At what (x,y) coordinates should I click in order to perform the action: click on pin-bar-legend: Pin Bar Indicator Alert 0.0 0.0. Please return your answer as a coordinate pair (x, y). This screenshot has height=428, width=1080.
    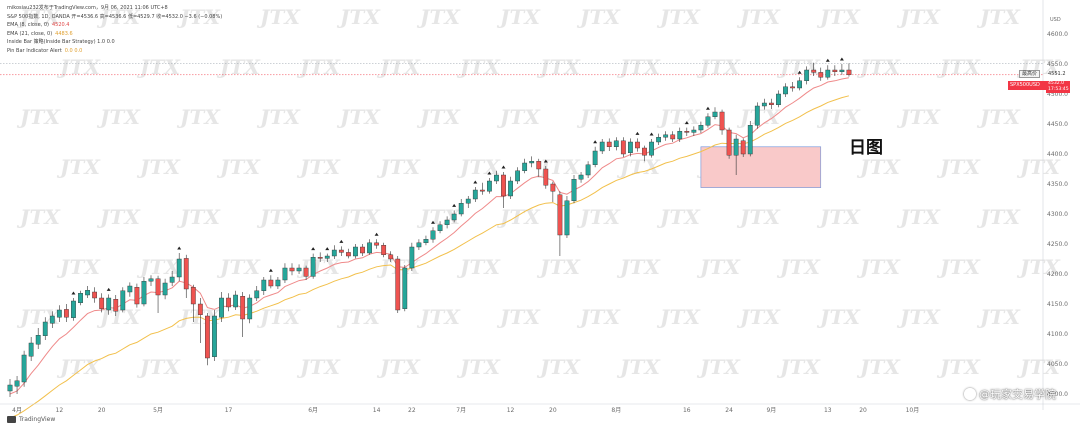
    Looking at the image, I should click on (114, 51).